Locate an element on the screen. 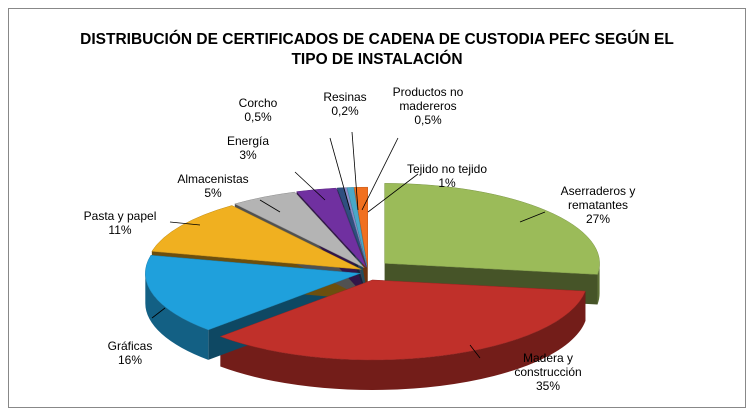 The width and height of the screenshot is (754, 416). category-label: Corcho is located at coordinates (258, 103).